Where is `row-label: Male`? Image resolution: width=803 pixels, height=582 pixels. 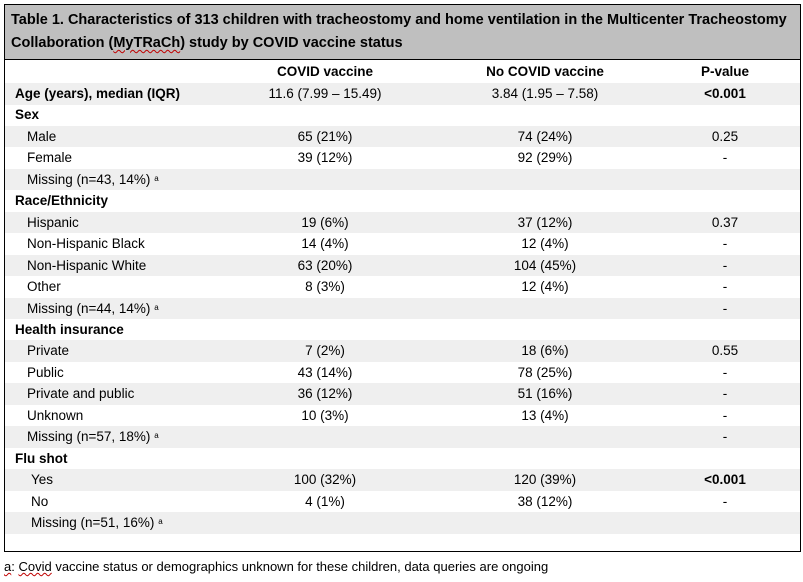
row-label: Male is located at coordinates (42, 136).